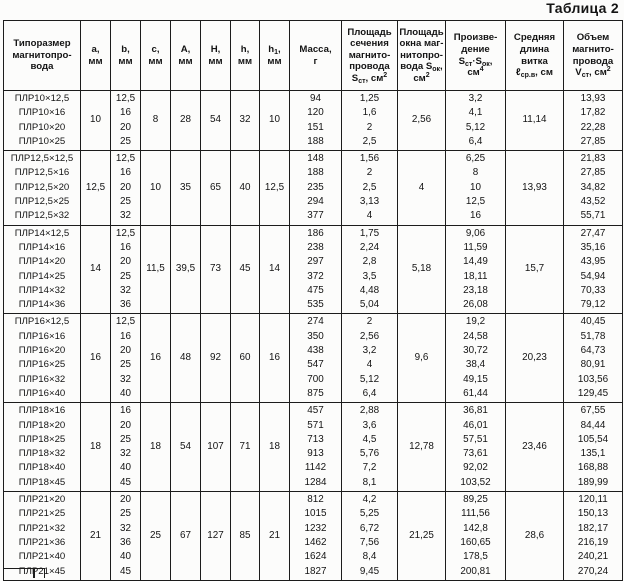 The width and height of the screenshot is (624, 581). Describe the element at coordinates (593, 269) in the screenshot. I see `cell-v-list: 27,47 35,16 43,95 54,94 70,33 79,12` at that location.